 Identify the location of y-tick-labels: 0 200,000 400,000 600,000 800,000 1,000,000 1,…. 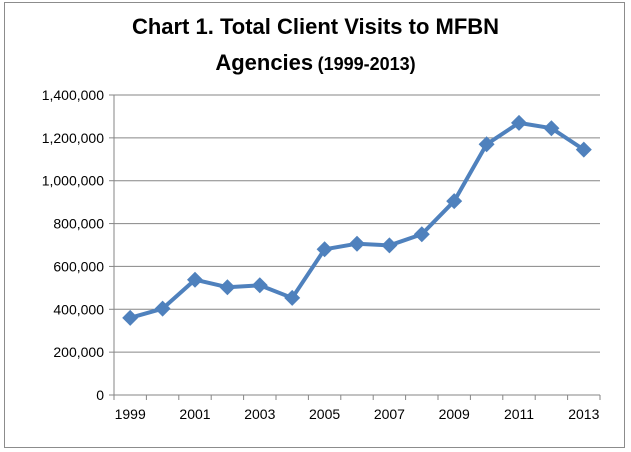
(73, 245).